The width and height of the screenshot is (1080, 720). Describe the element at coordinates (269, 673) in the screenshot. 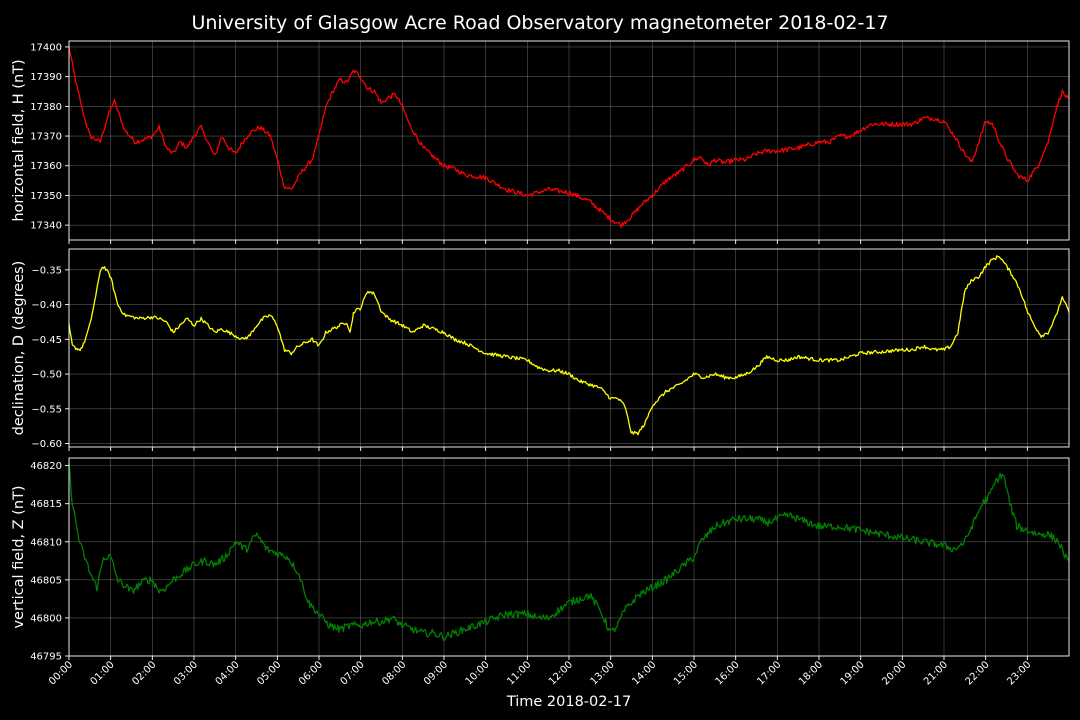

I see `x-tick-label: 05:00` at that location.